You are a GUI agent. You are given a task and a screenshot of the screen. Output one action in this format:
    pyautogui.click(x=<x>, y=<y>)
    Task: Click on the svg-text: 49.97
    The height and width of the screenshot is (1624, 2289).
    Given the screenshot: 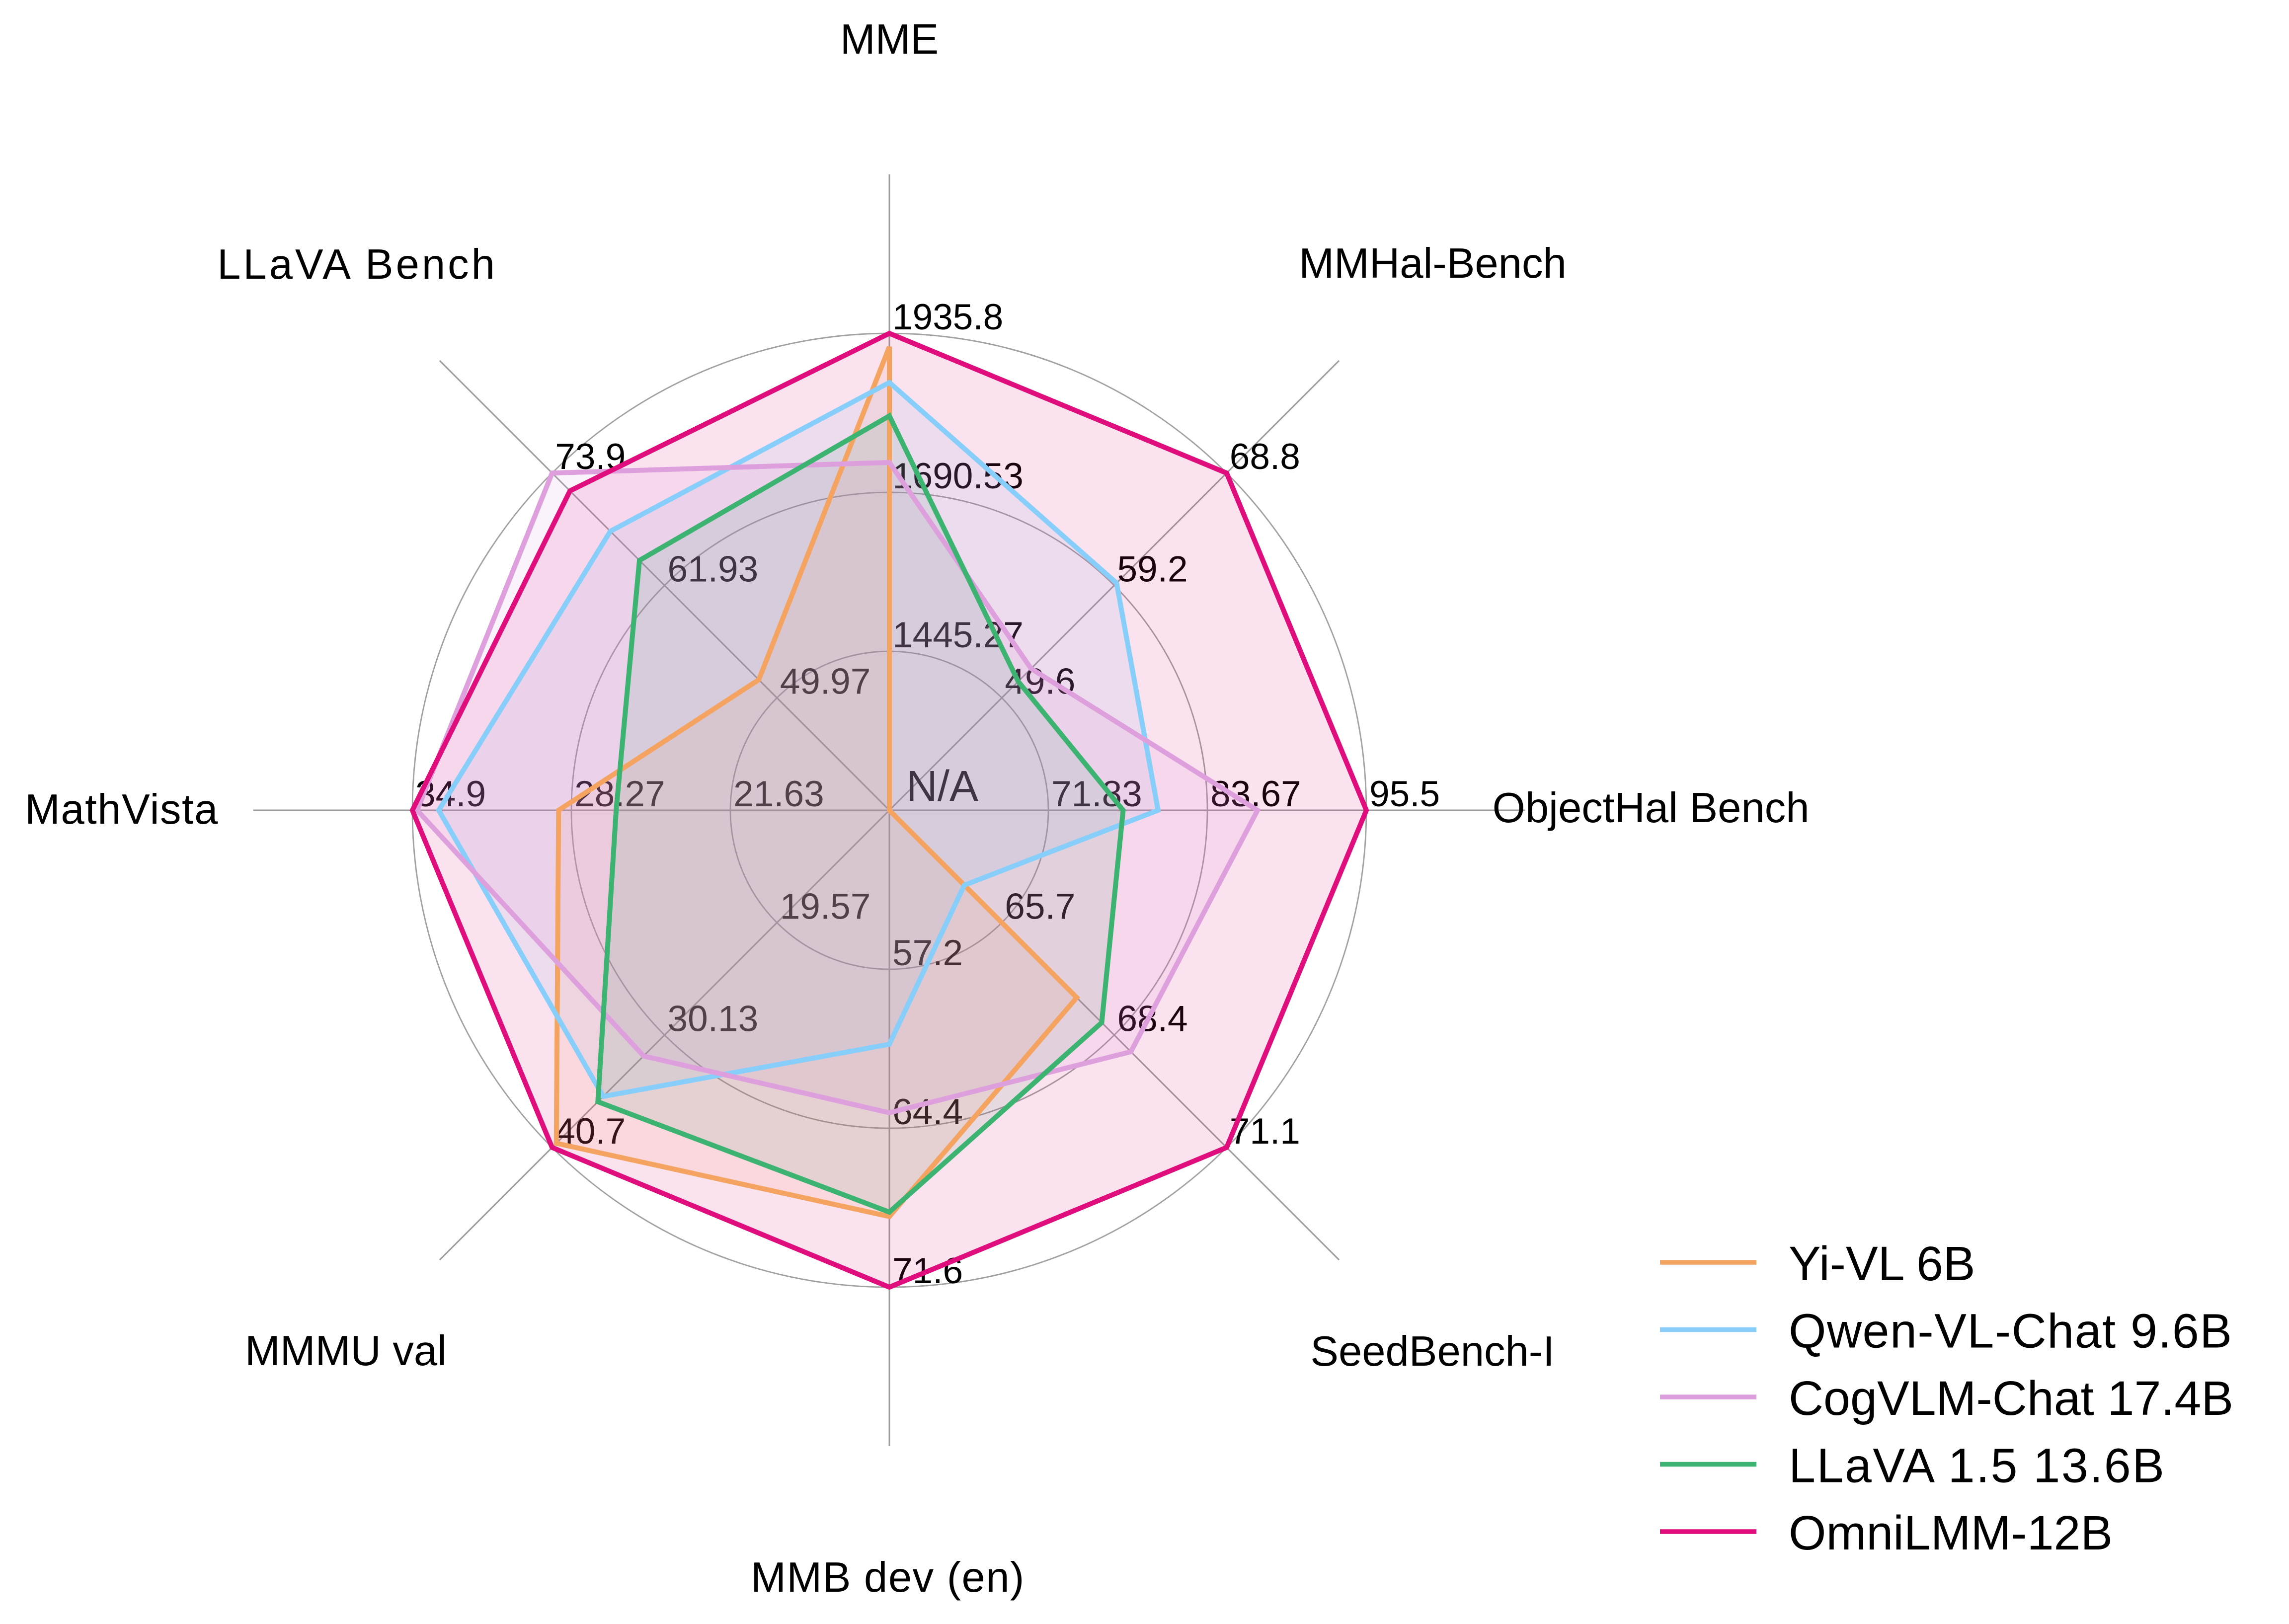 What is the action you would take?
    pyautogui.click(x=825, y=682)
    